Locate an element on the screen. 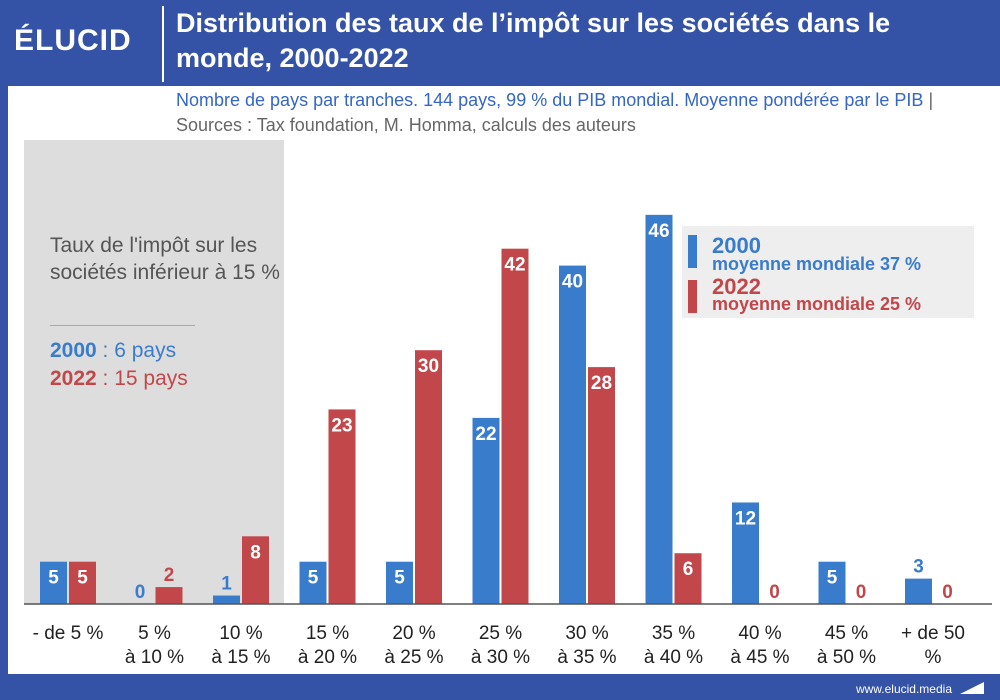 This screenshot has width=1000, height=700. category-label-5: 25 % à 30 % is located at coordinates (500, 645).